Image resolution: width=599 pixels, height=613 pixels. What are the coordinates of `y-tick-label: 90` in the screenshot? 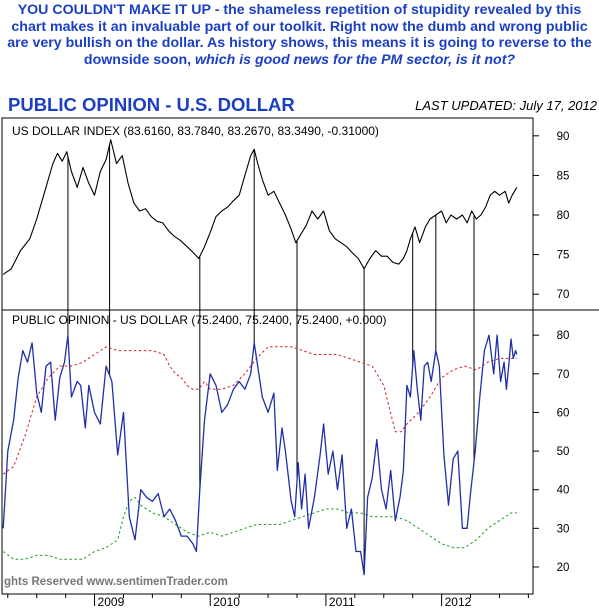 It's located at (563, 137).